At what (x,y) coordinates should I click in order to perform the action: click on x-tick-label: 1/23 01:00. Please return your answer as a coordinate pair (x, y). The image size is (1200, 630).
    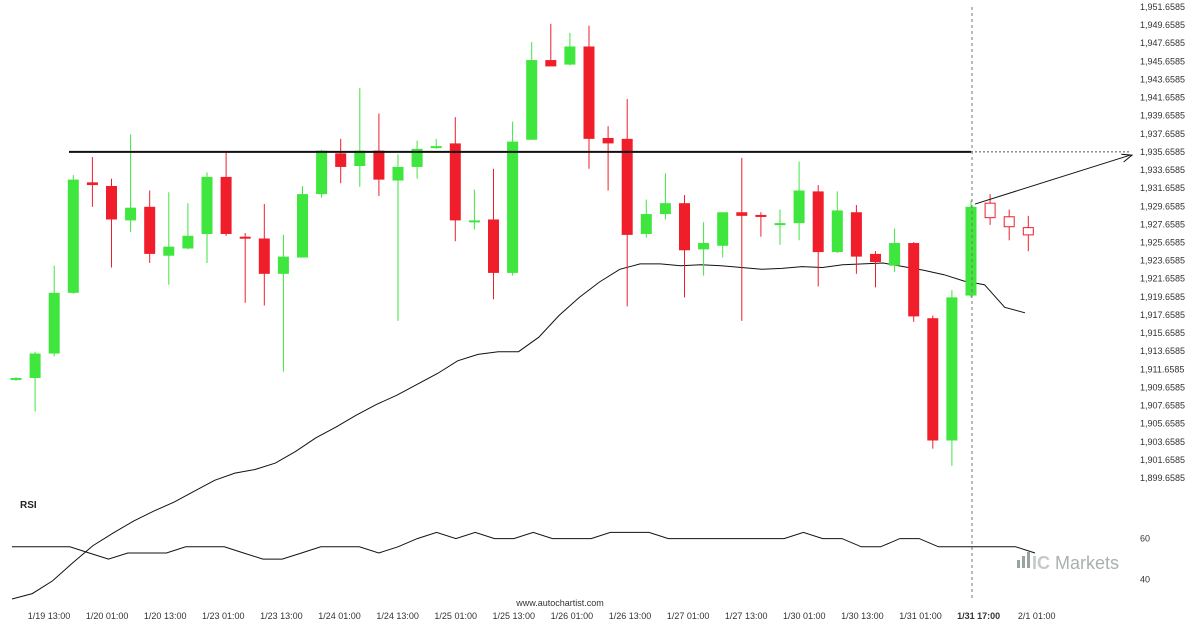
    Looking at the image, I should click on (223, 616).